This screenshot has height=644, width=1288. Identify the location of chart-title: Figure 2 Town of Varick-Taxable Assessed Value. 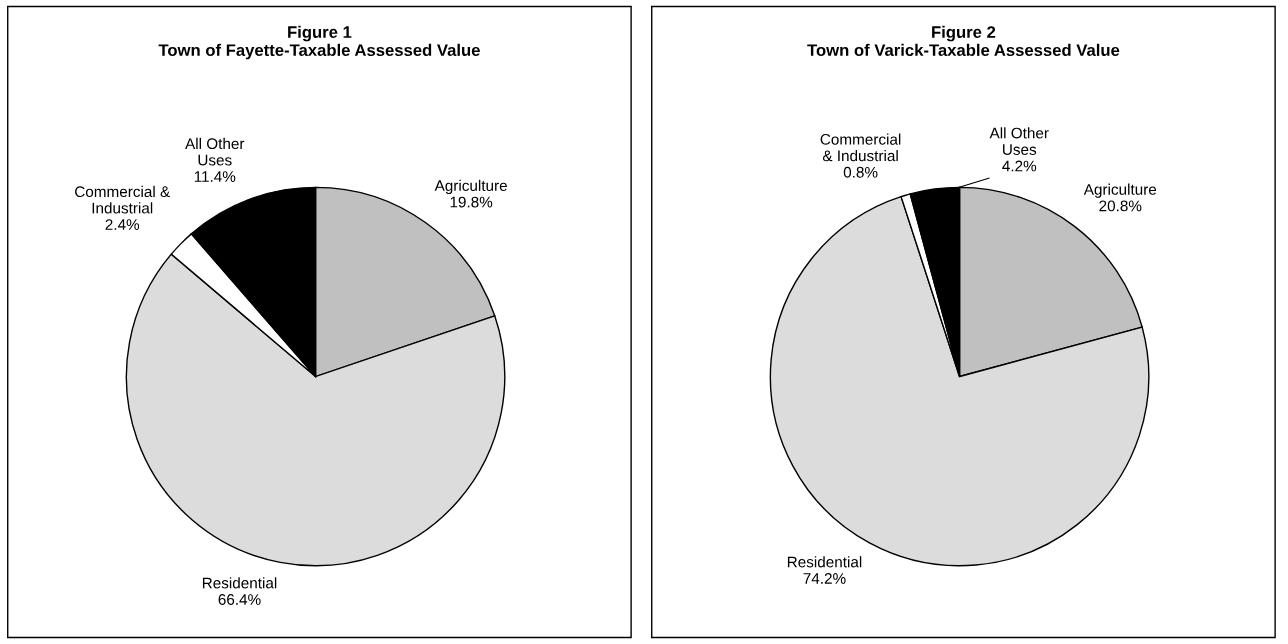
(963, 41).